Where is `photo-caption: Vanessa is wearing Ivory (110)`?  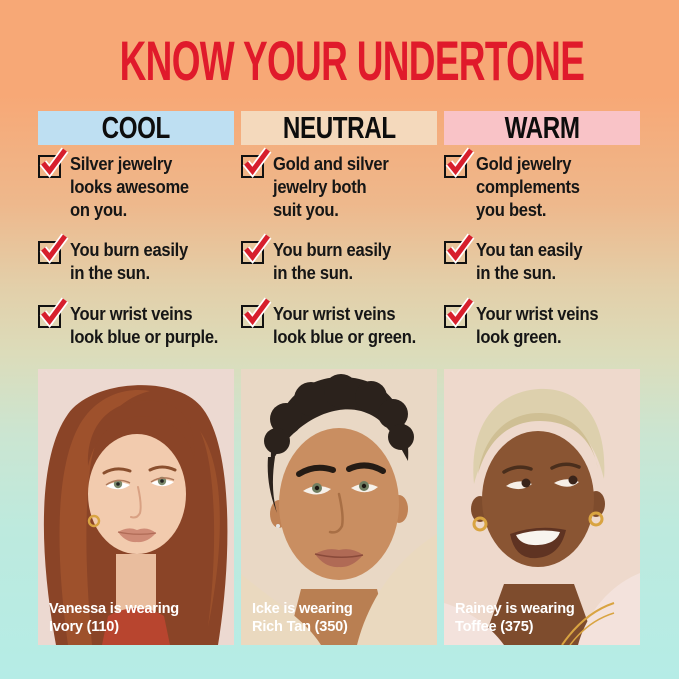 photo-caption: Vanessa is wearing Ivory (110) is located at coordinates (114, 617).